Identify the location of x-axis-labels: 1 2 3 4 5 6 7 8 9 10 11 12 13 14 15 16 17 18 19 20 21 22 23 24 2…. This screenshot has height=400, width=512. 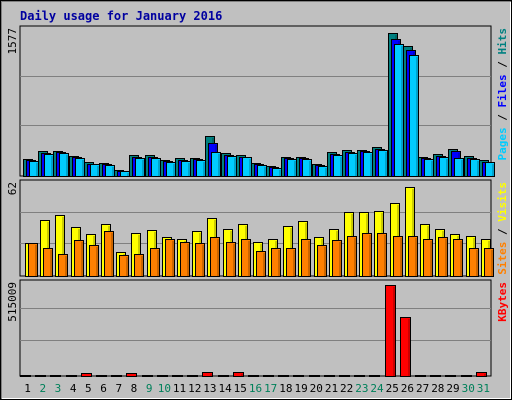
(257, 388).